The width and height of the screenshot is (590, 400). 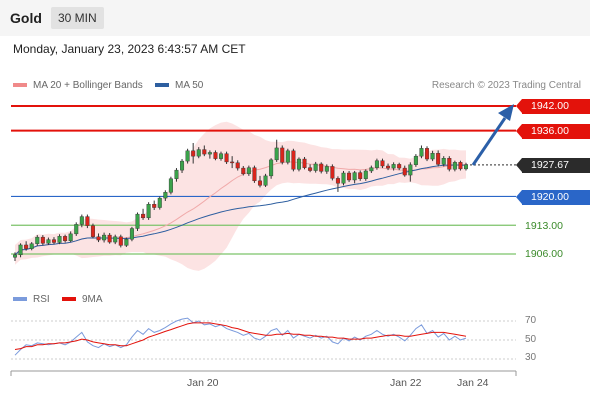 I want to click on arrow-shaft, so click(x=489, y=141).